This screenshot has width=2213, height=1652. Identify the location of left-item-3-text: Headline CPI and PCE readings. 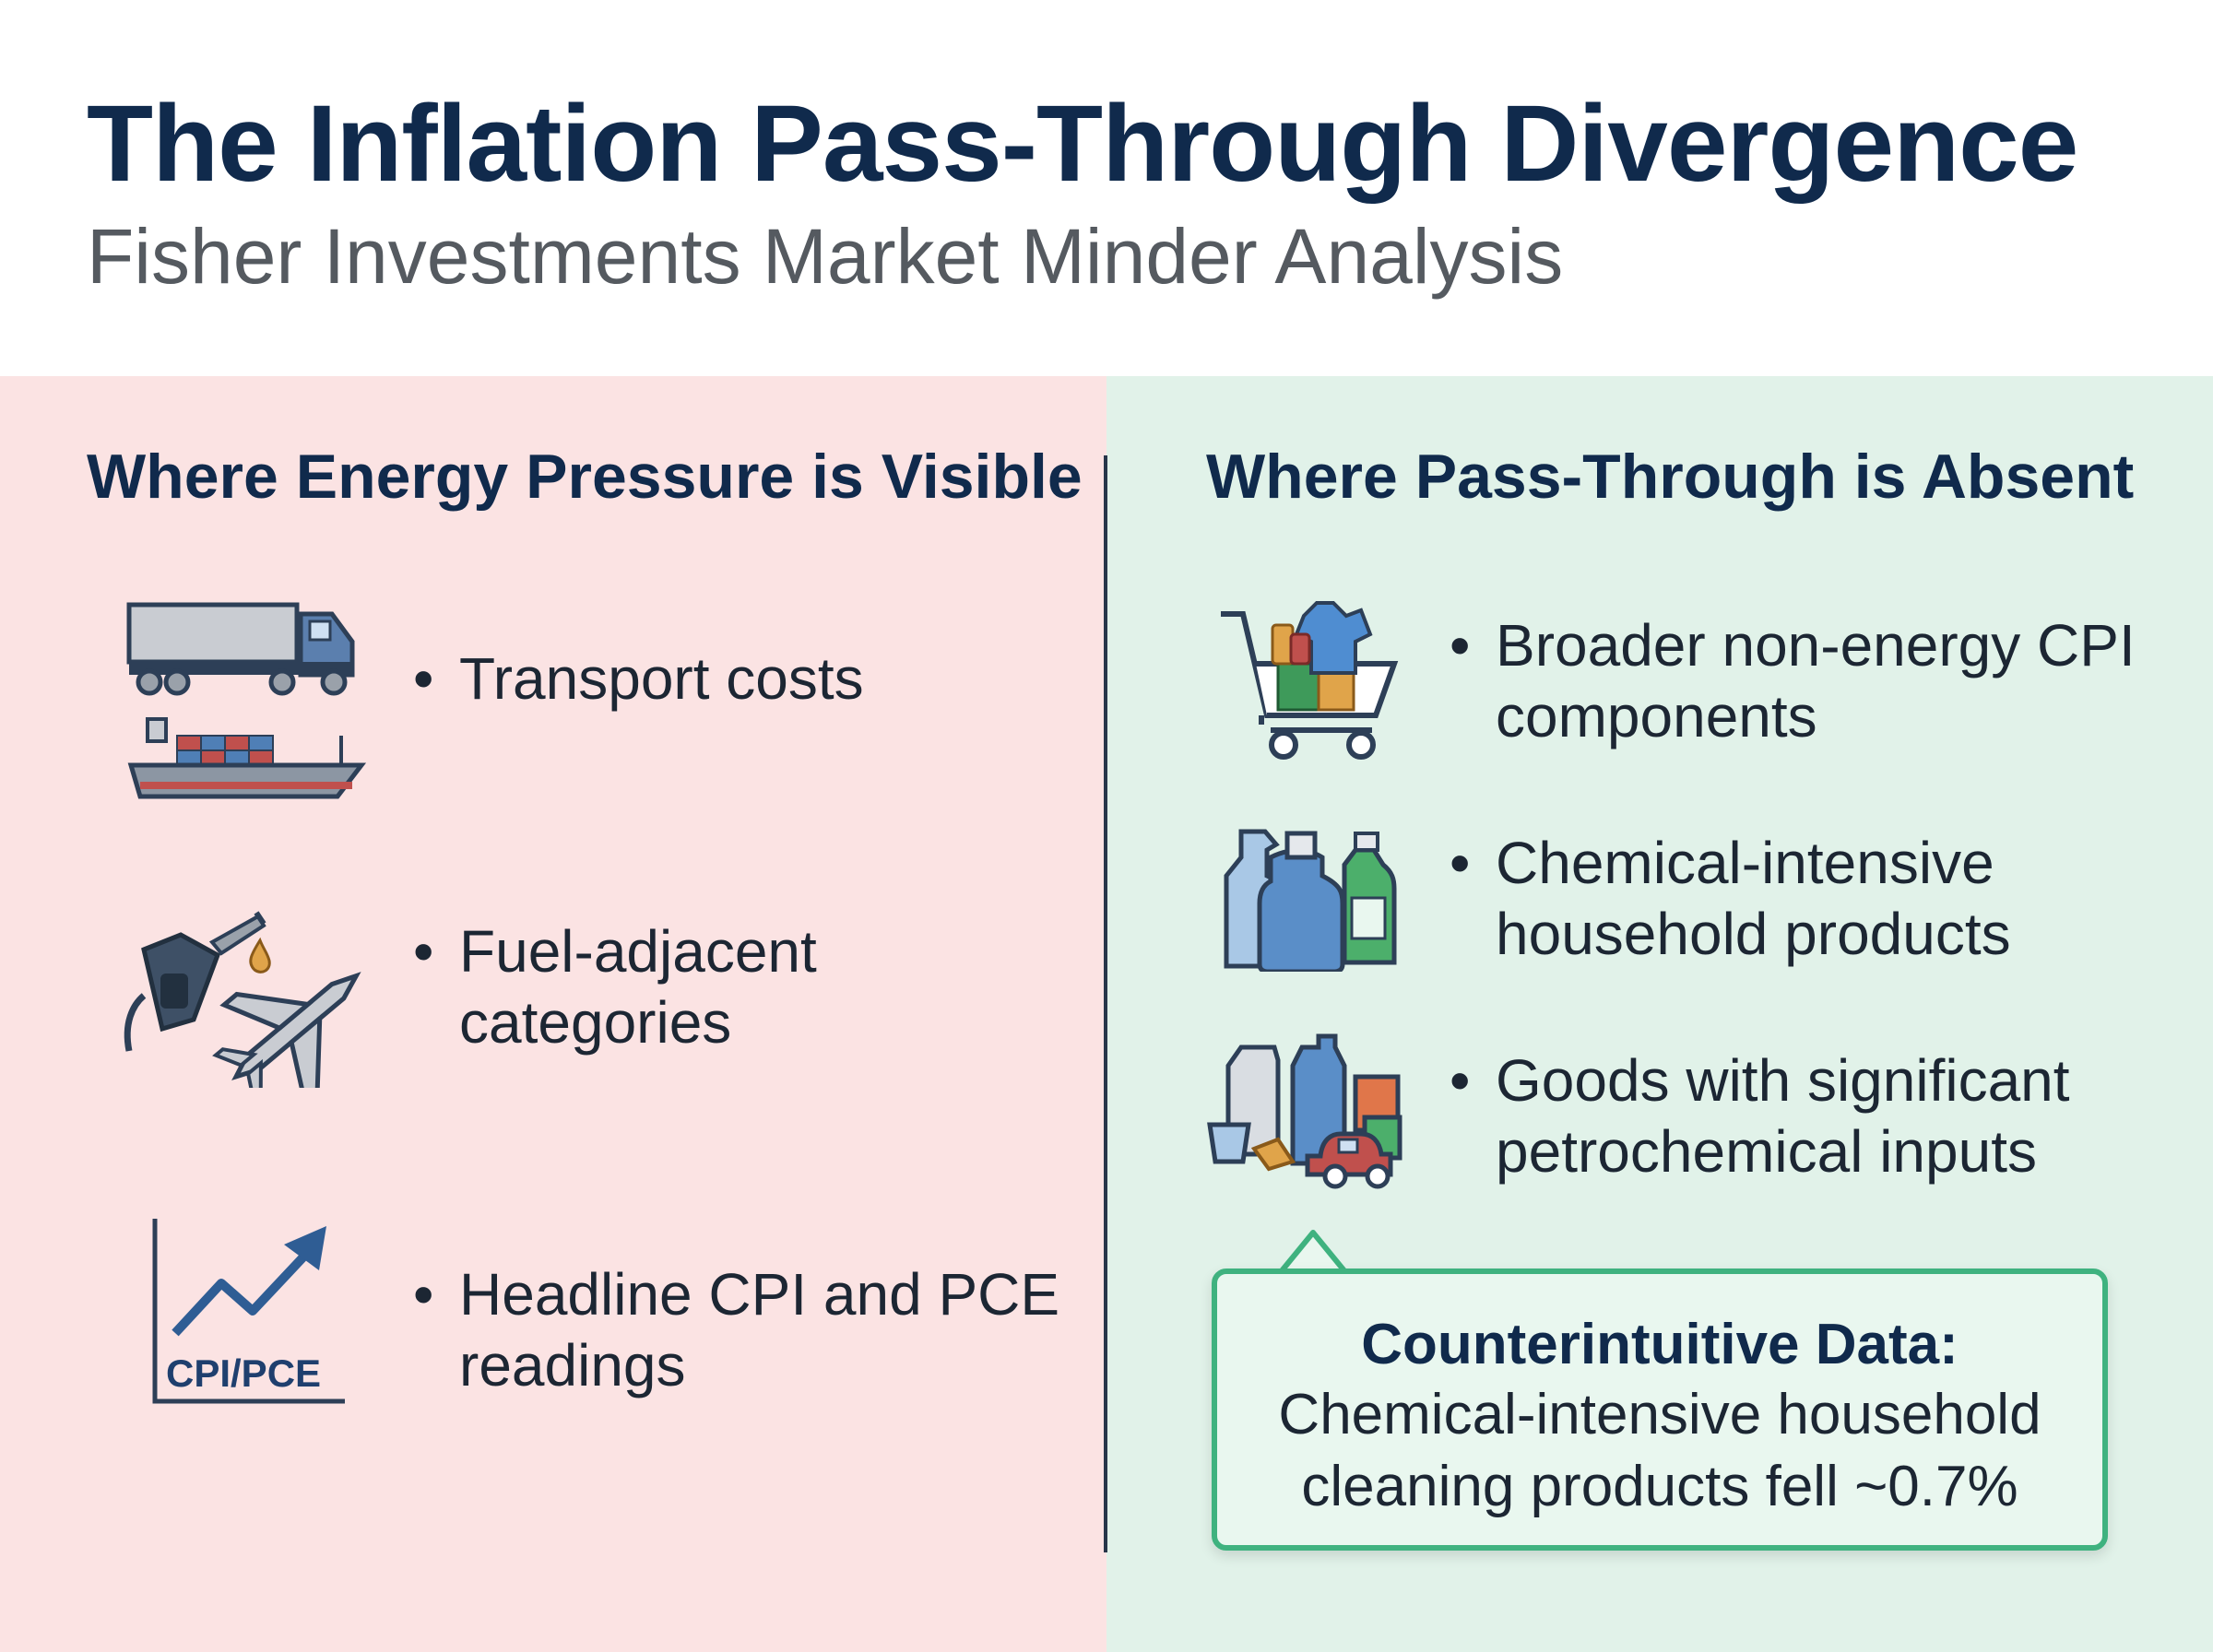
(759, 1330).